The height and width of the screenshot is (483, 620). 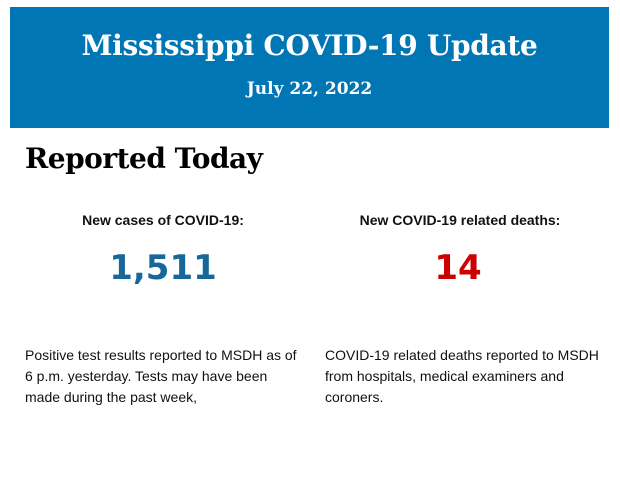 What do you see at coordinates (460, 220) in the screenshot?
I see `new-deaths-label: New COVID-19 related deaths:` at bounding box center [460, 220].